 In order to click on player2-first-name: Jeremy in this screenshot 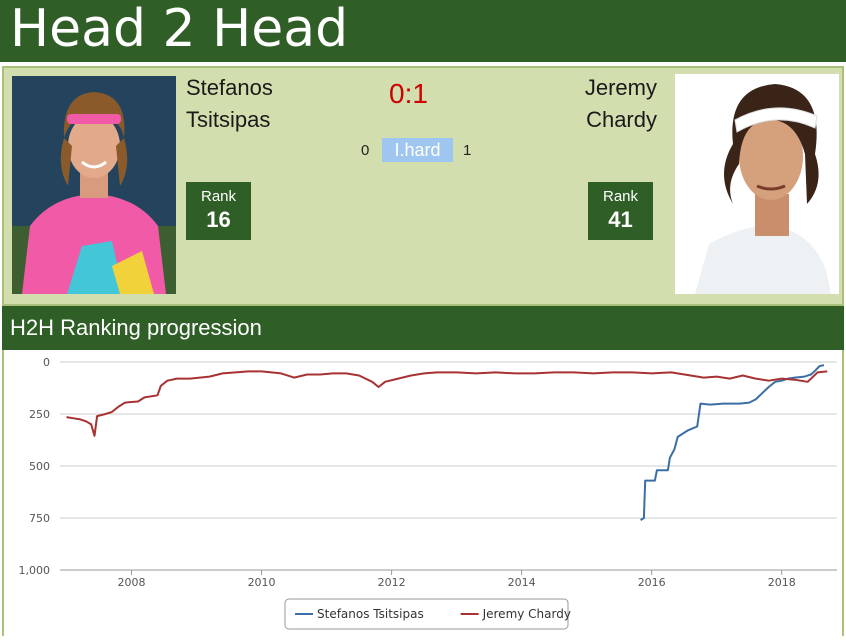, I will do `click(620, 87)`.